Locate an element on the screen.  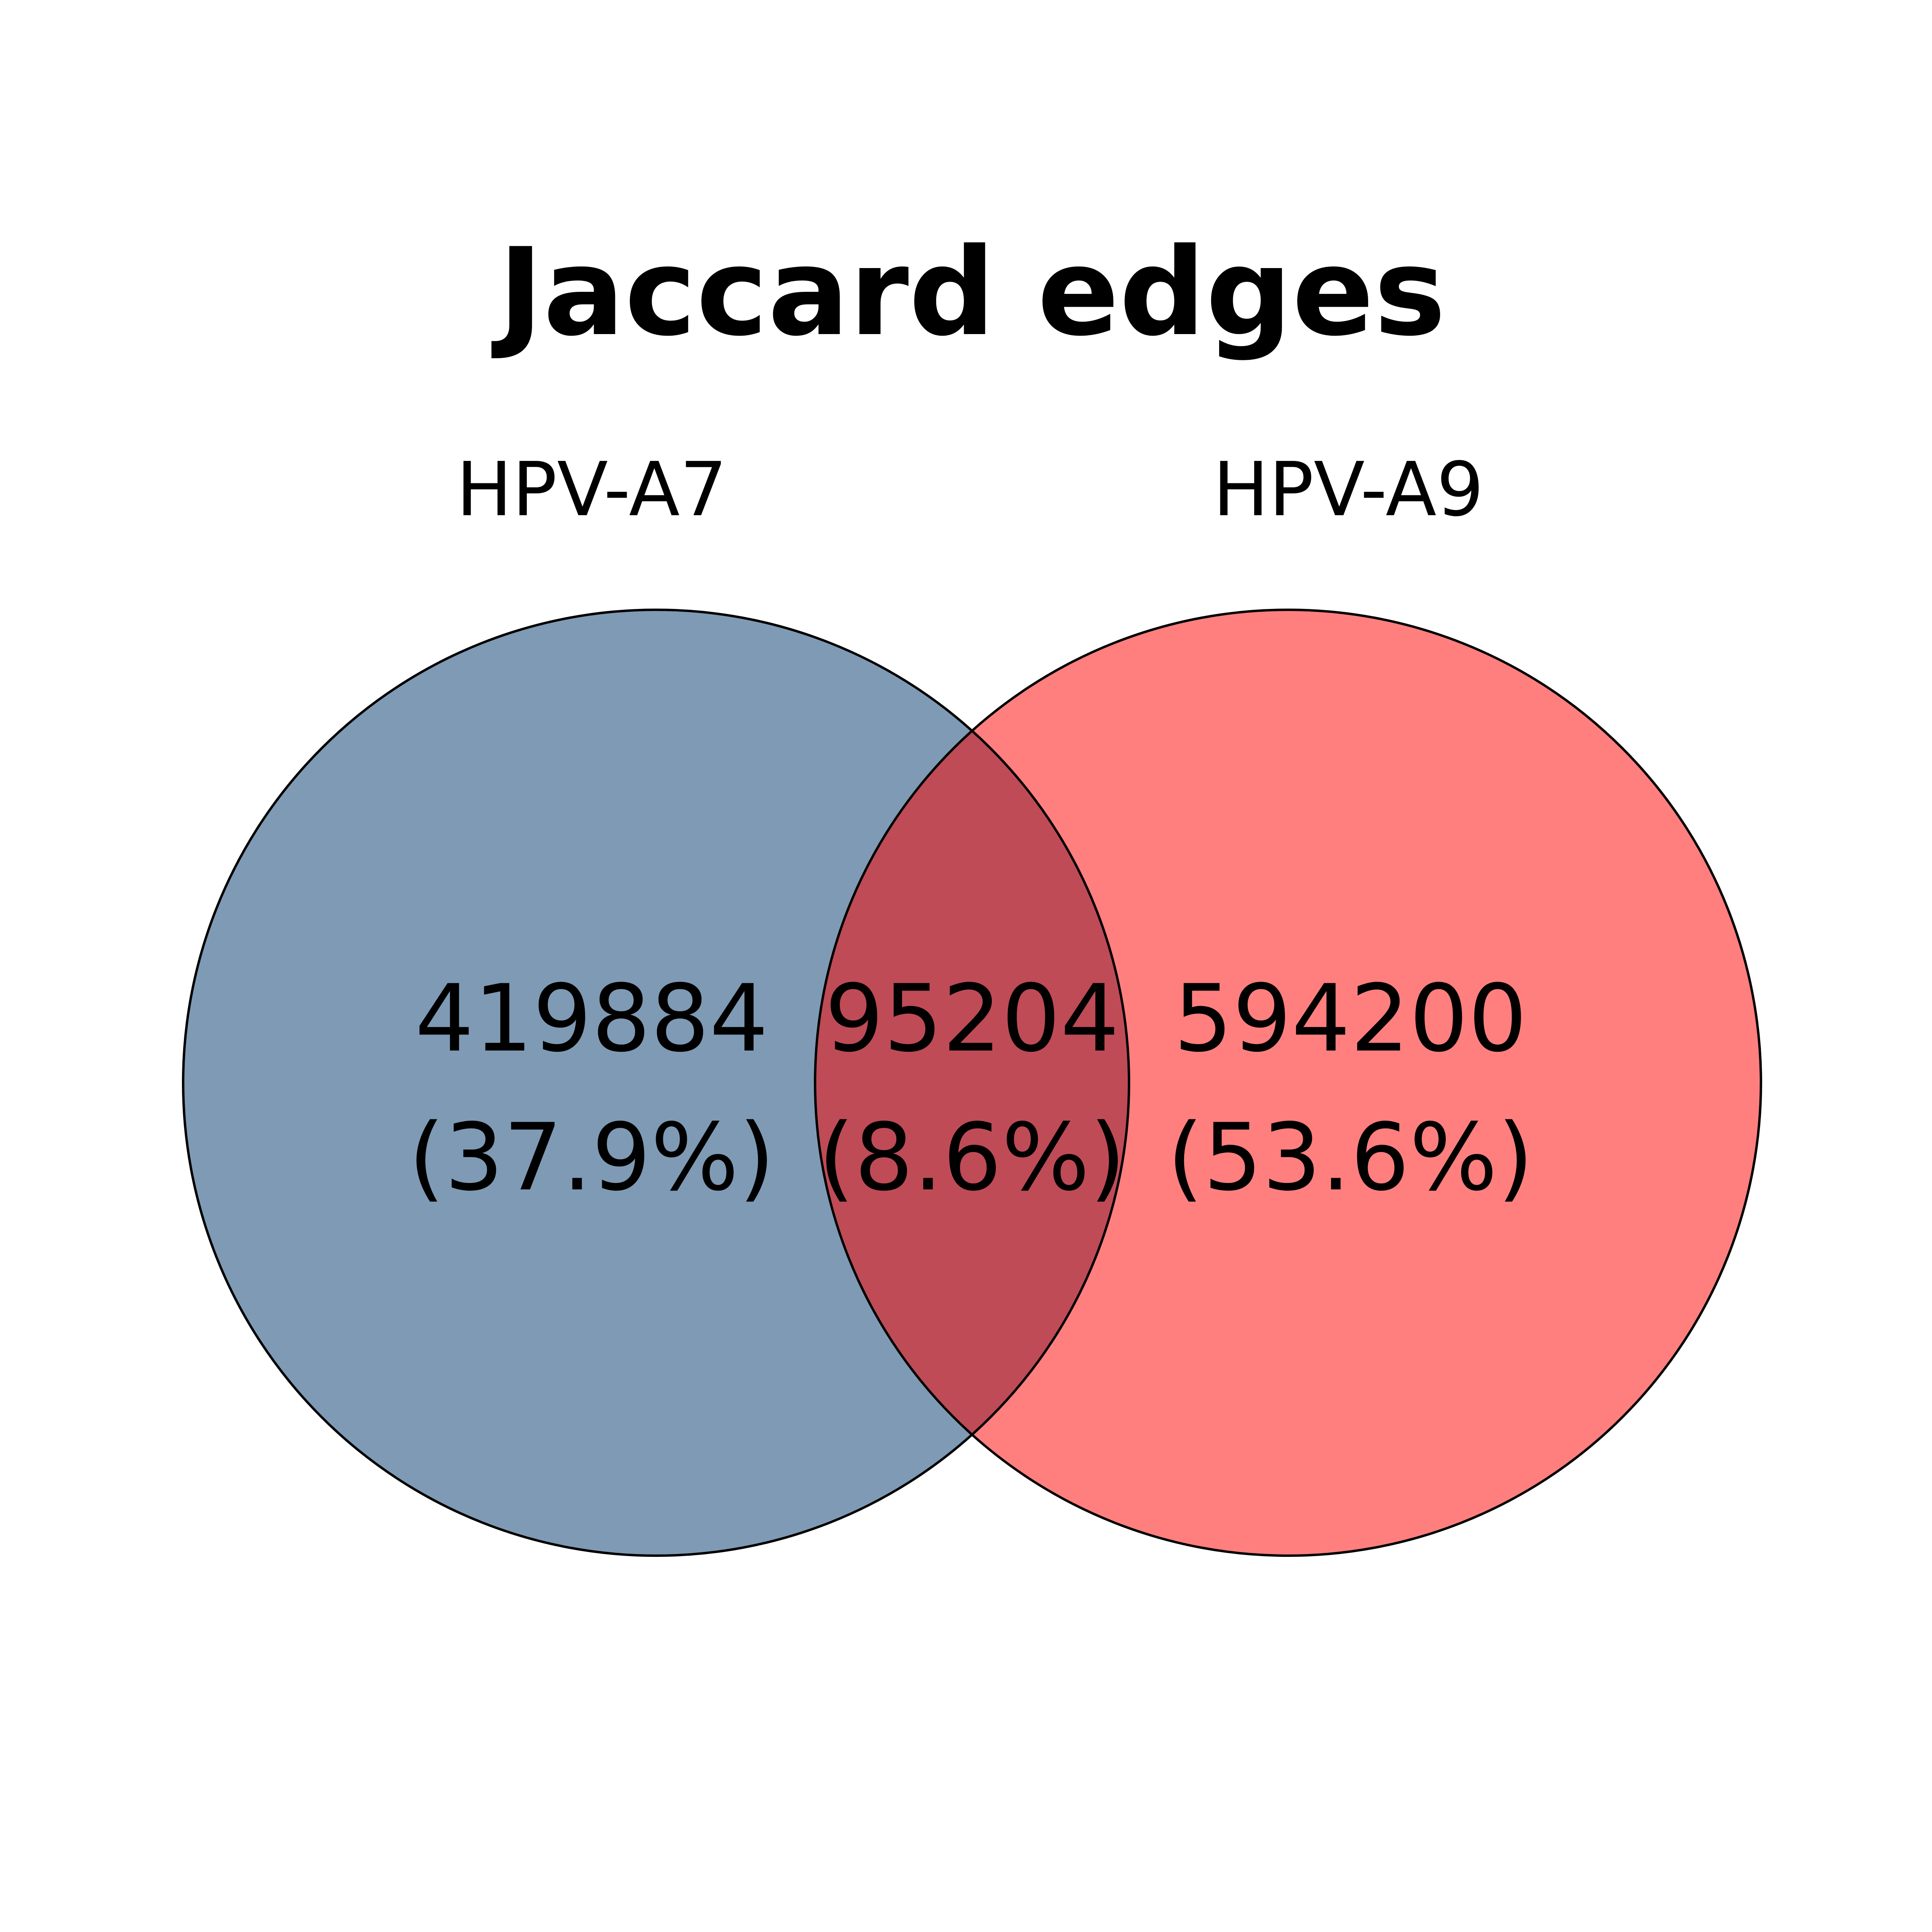
diagram-title: Jaccard edges is located at coordinates (968, 292).